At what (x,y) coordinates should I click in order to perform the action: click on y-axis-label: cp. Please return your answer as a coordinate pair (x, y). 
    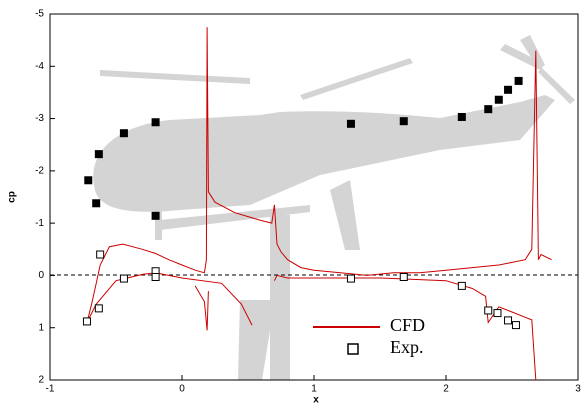
    Looking at the image, I should click on (12, 197).